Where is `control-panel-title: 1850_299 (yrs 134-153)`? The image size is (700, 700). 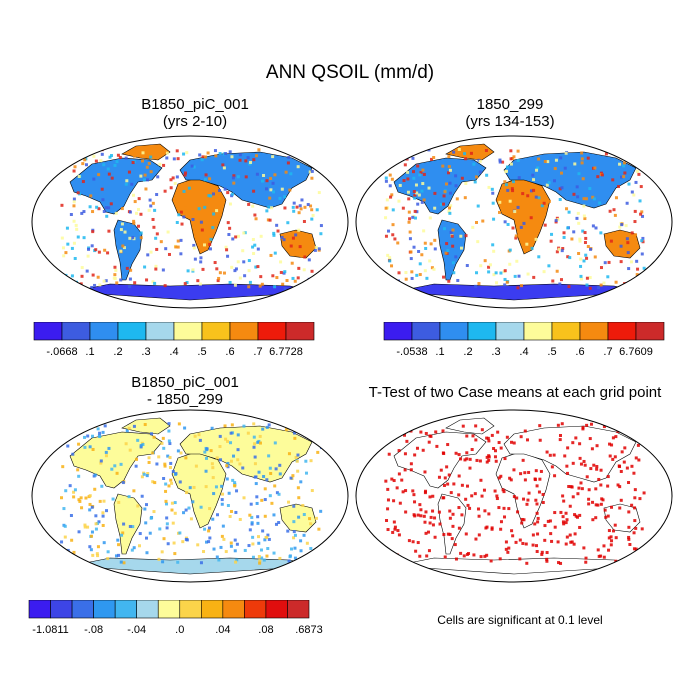
control-panel-title: 1850_299 (yrs 134-153) is located at coordinates (510, 113).